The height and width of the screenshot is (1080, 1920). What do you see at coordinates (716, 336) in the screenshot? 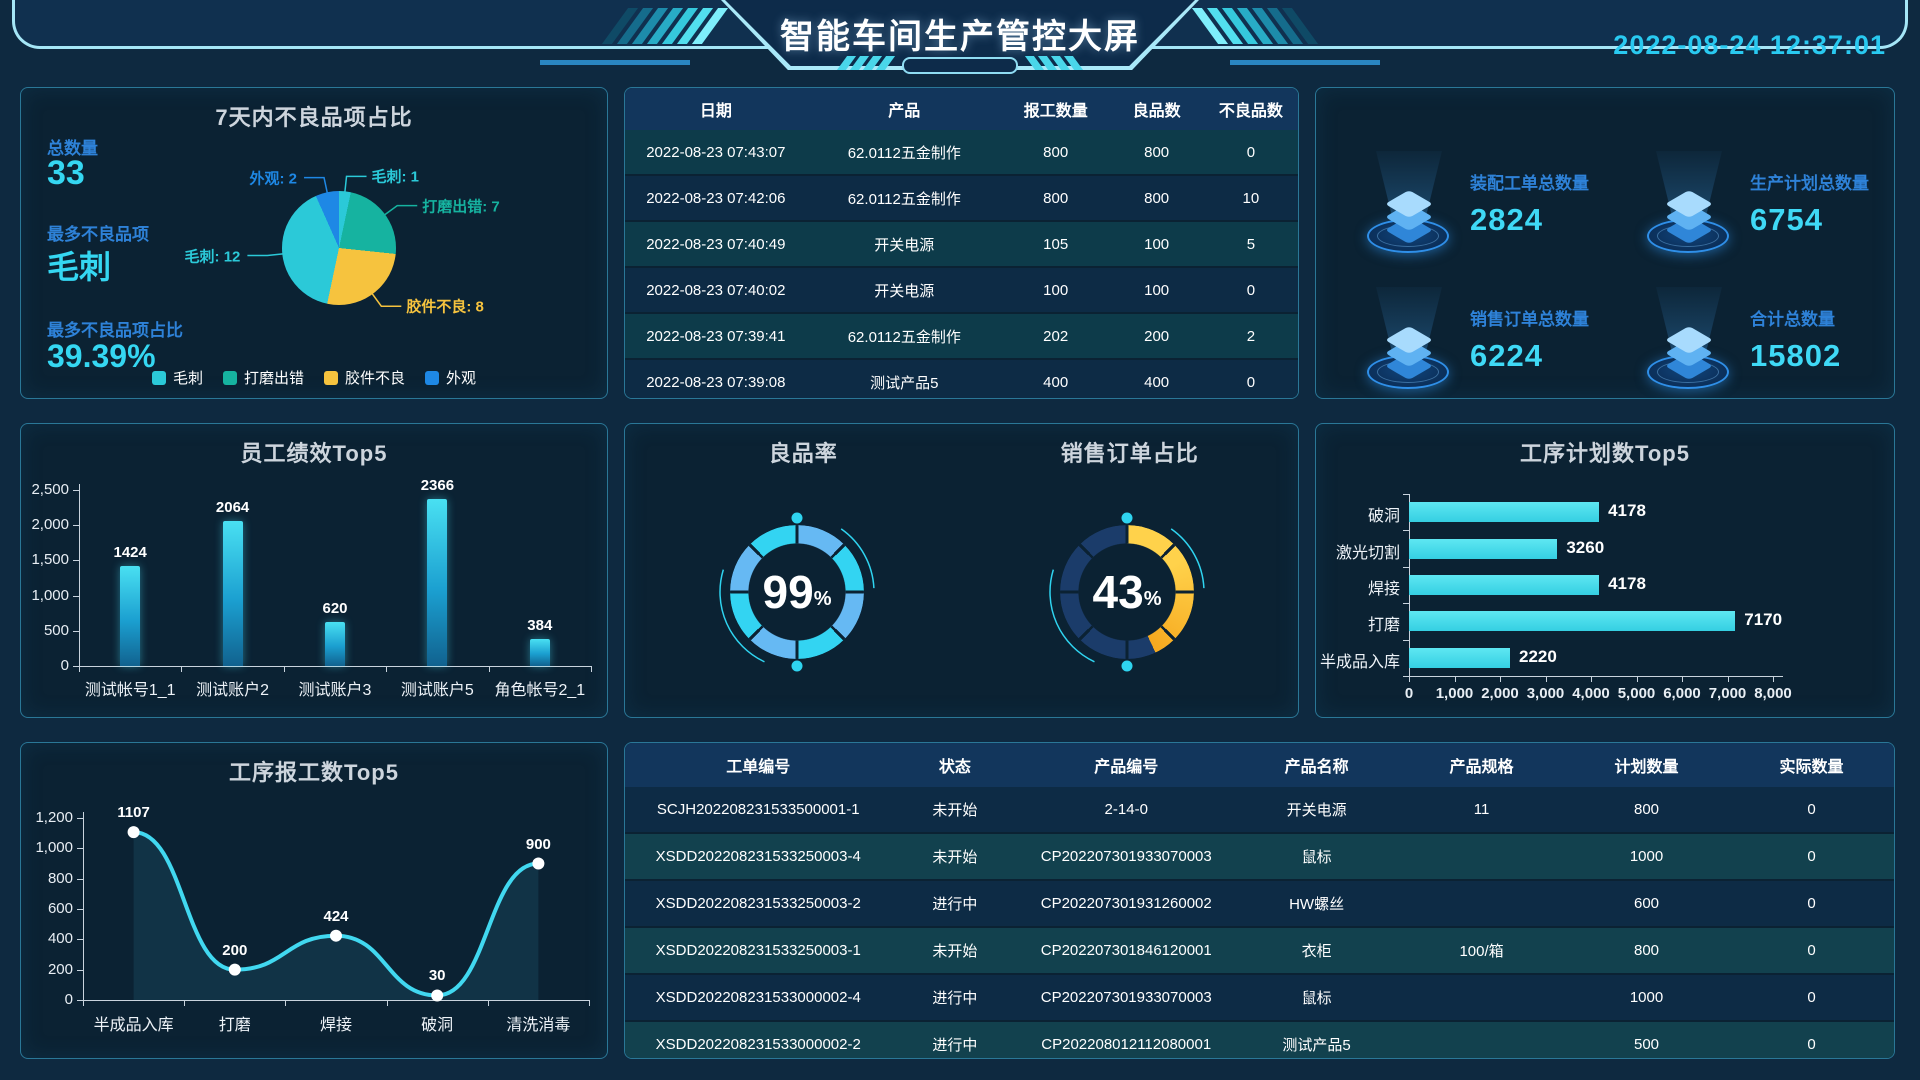
I see `table-cell: 2022-08-23 07:39:41` at bounding box center [716, 336].